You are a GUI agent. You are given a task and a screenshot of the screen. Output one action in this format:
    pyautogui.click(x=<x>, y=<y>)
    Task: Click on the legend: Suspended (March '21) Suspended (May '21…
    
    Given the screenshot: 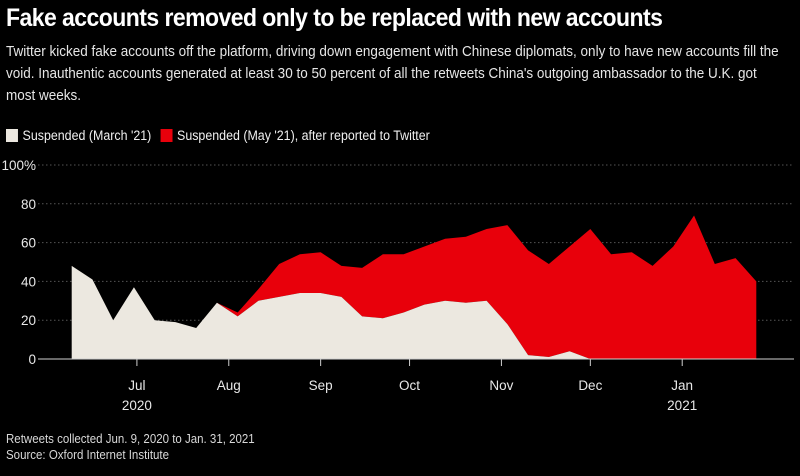 What is the action you would take?
    pyautogui.click(x=222, y=135)
    